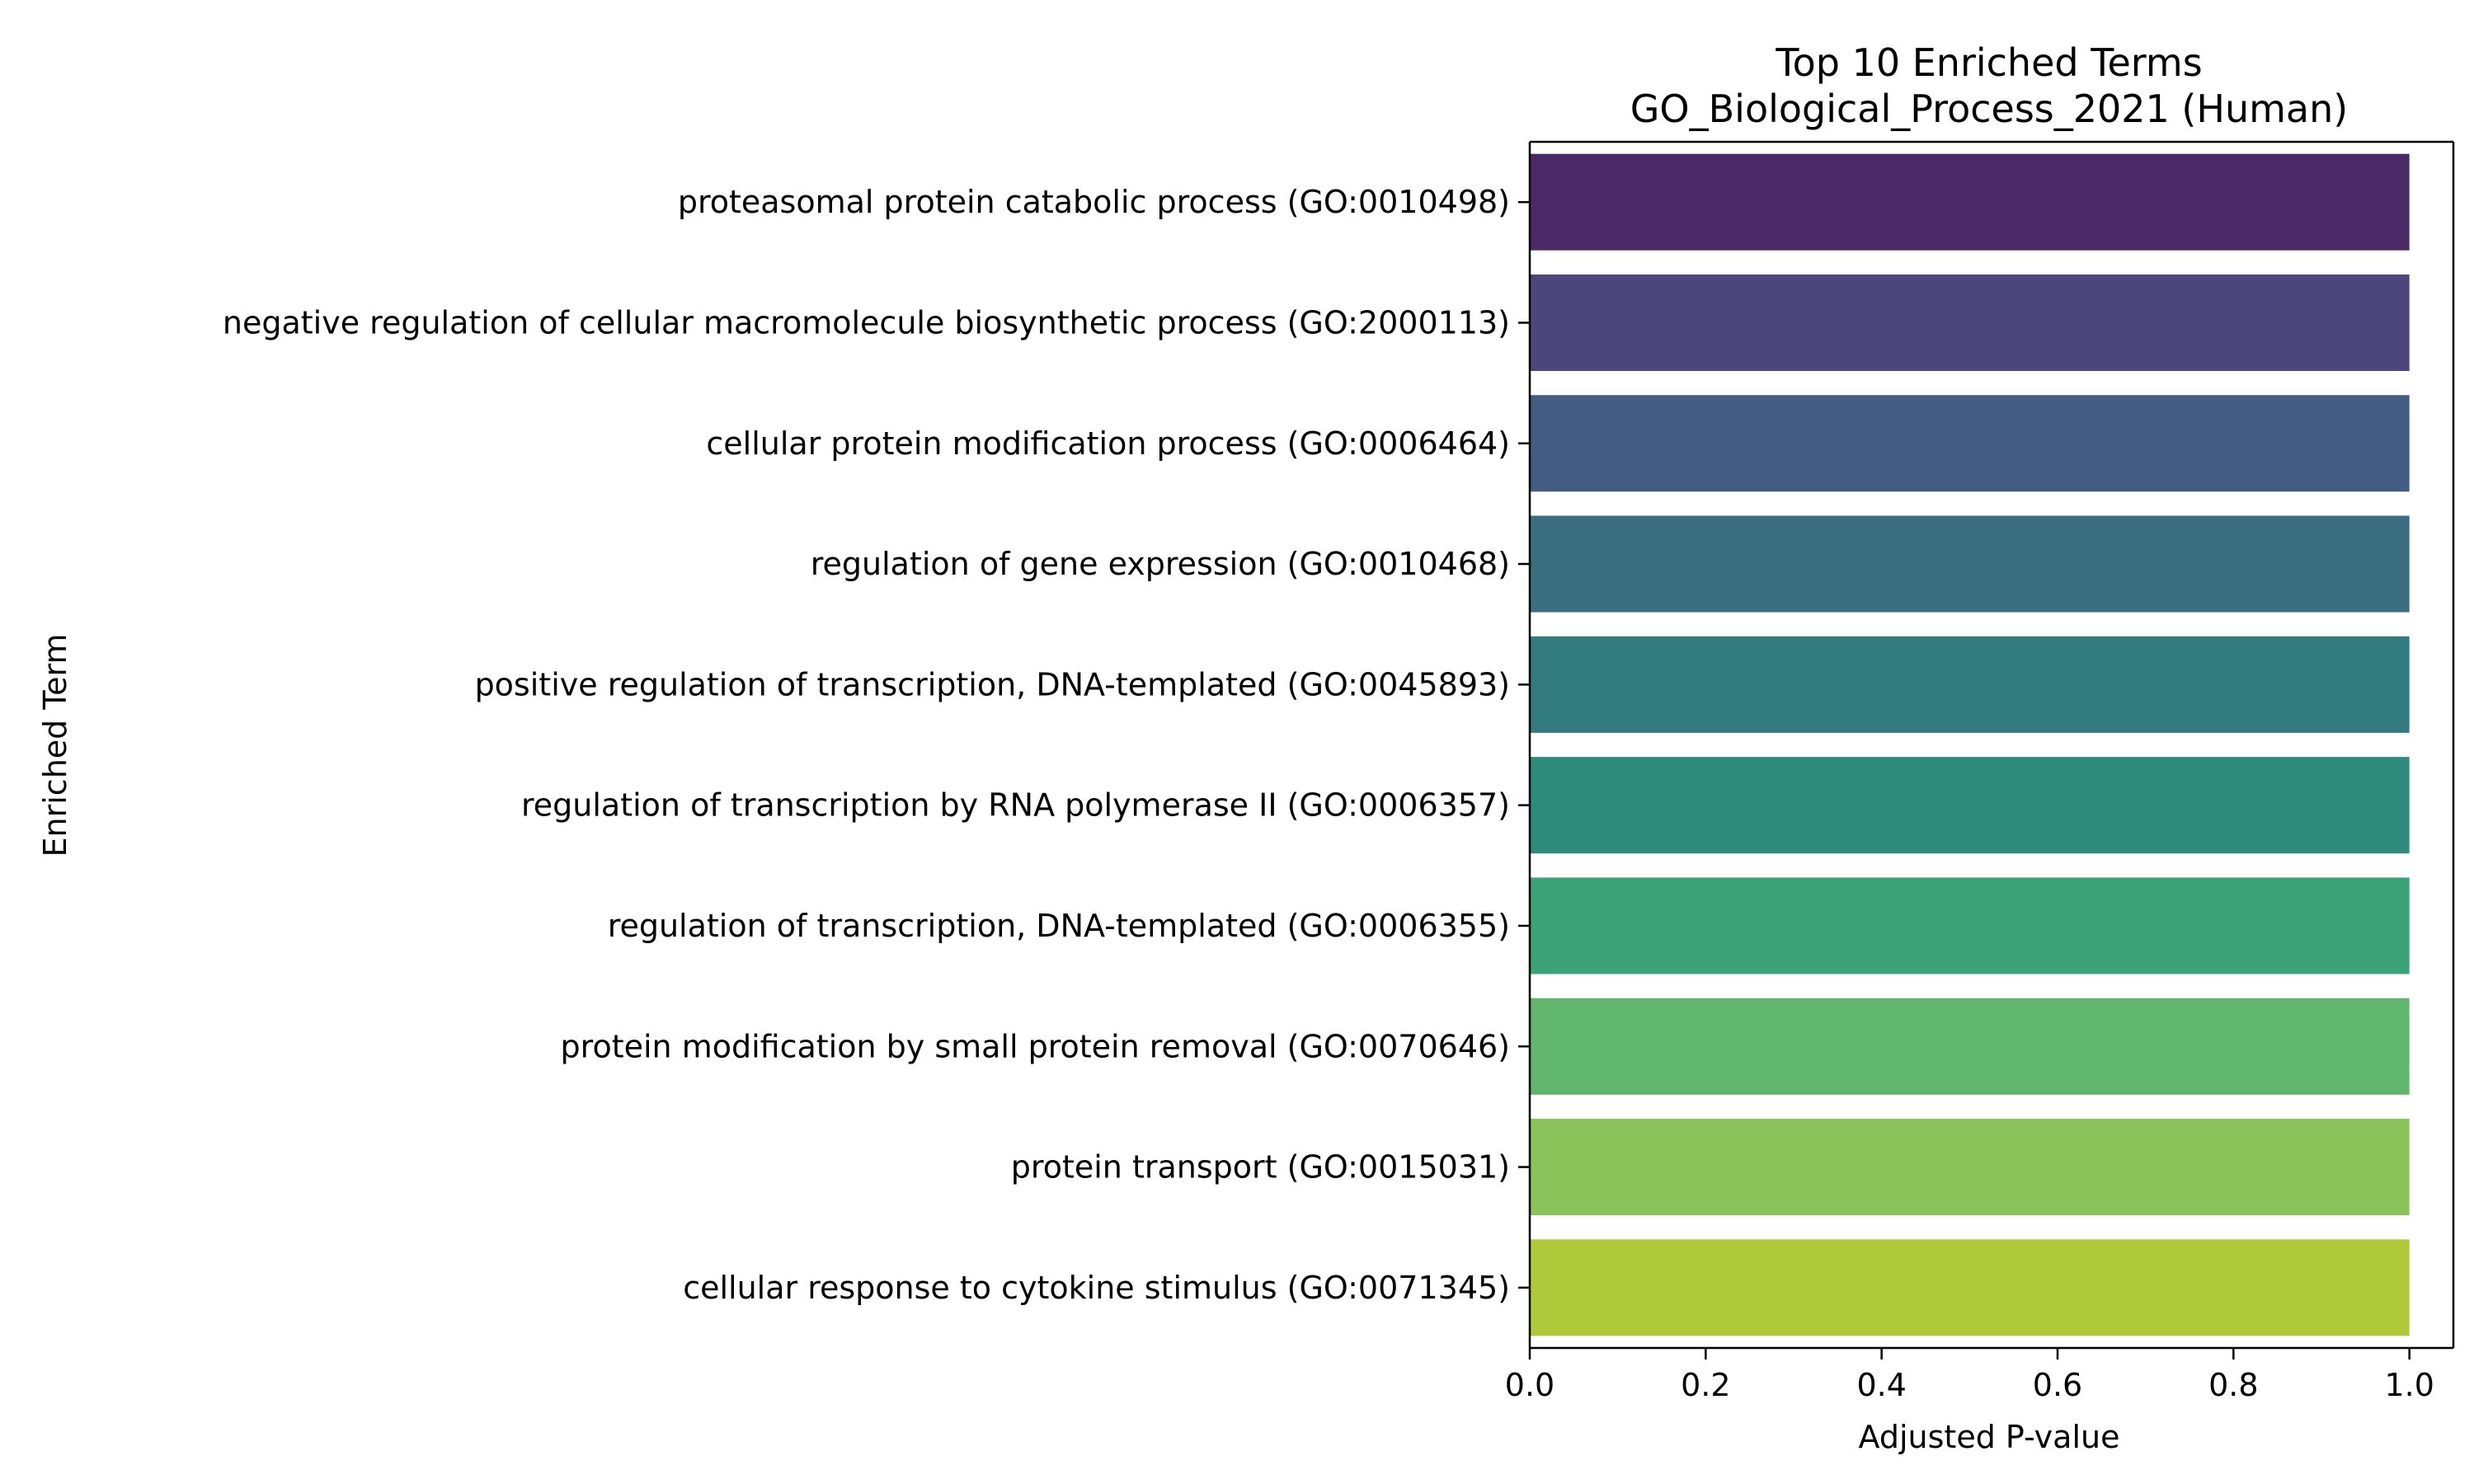 The width and height of the screenshot is (2474, 1484). I want to click on chart-title: Top 10 Enriched Terms, so click(1988, 62).